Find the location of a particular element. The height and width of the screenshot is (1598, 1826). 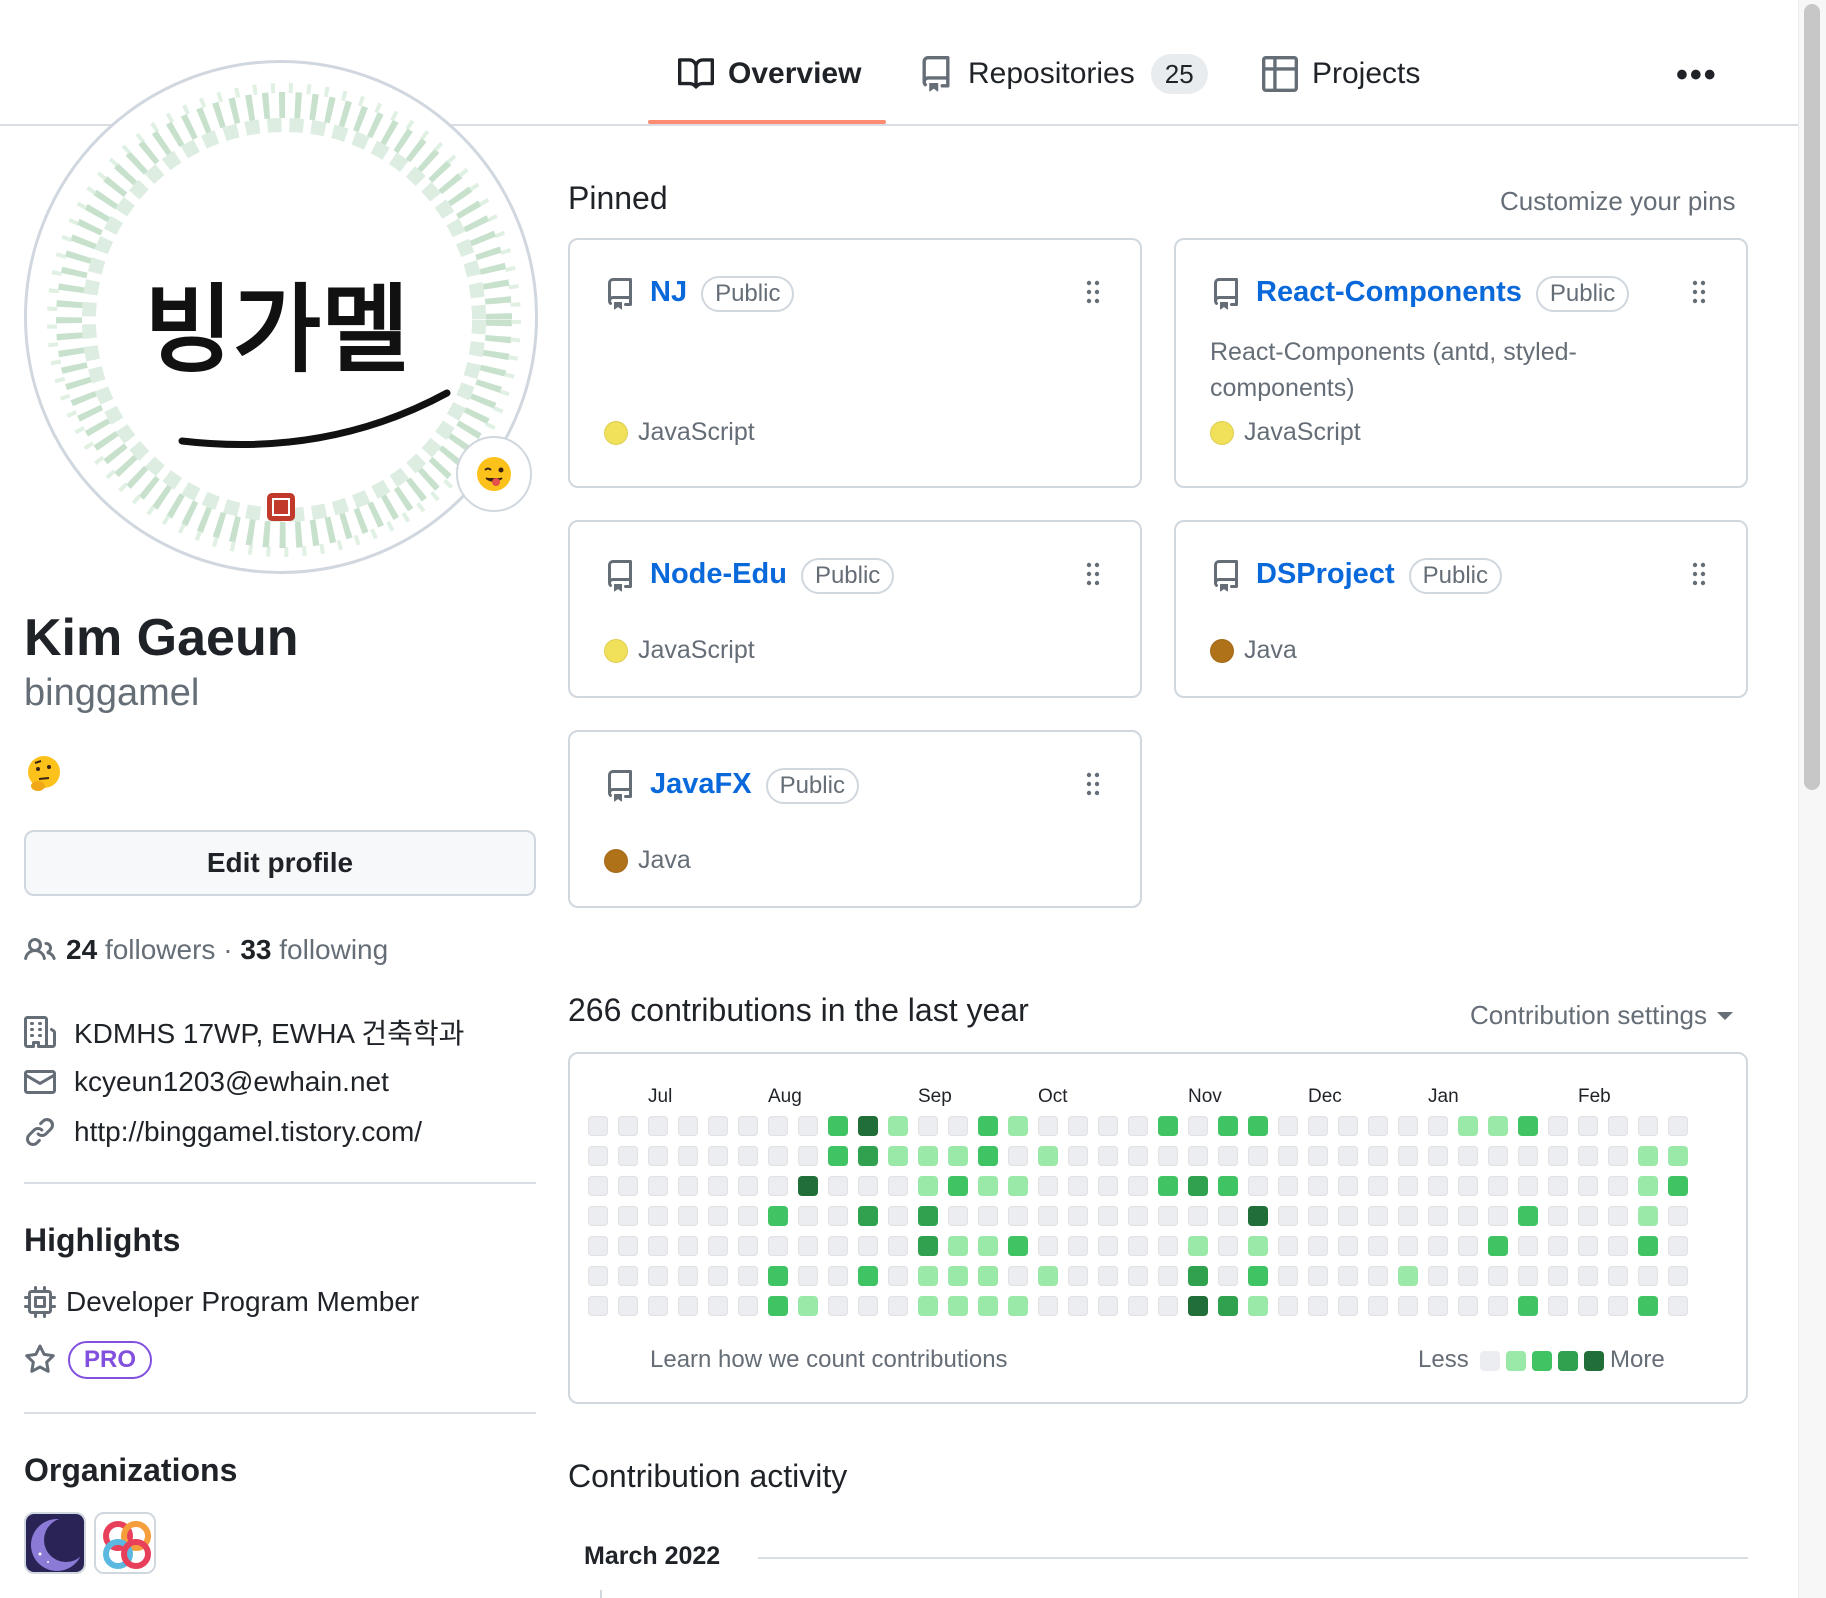

tab-overview: Overview is located at coordinates (769, 74).